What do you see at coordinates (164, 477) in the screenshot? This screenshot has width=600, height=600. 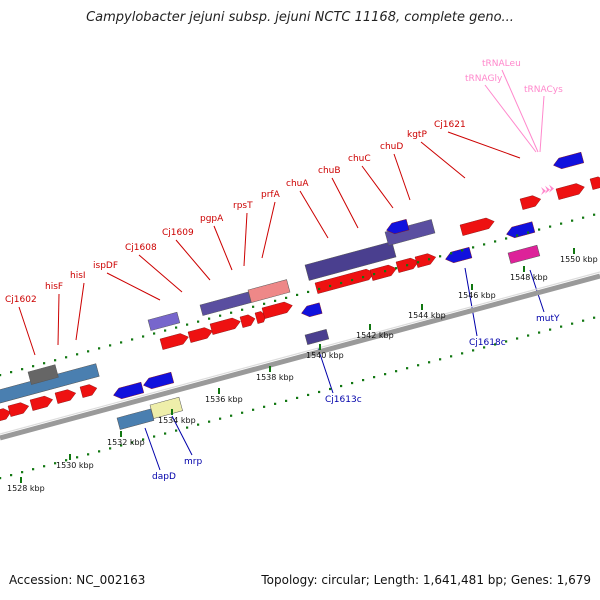 I see `reverse-gene-label: dapD` at bounding box center [164, 477].